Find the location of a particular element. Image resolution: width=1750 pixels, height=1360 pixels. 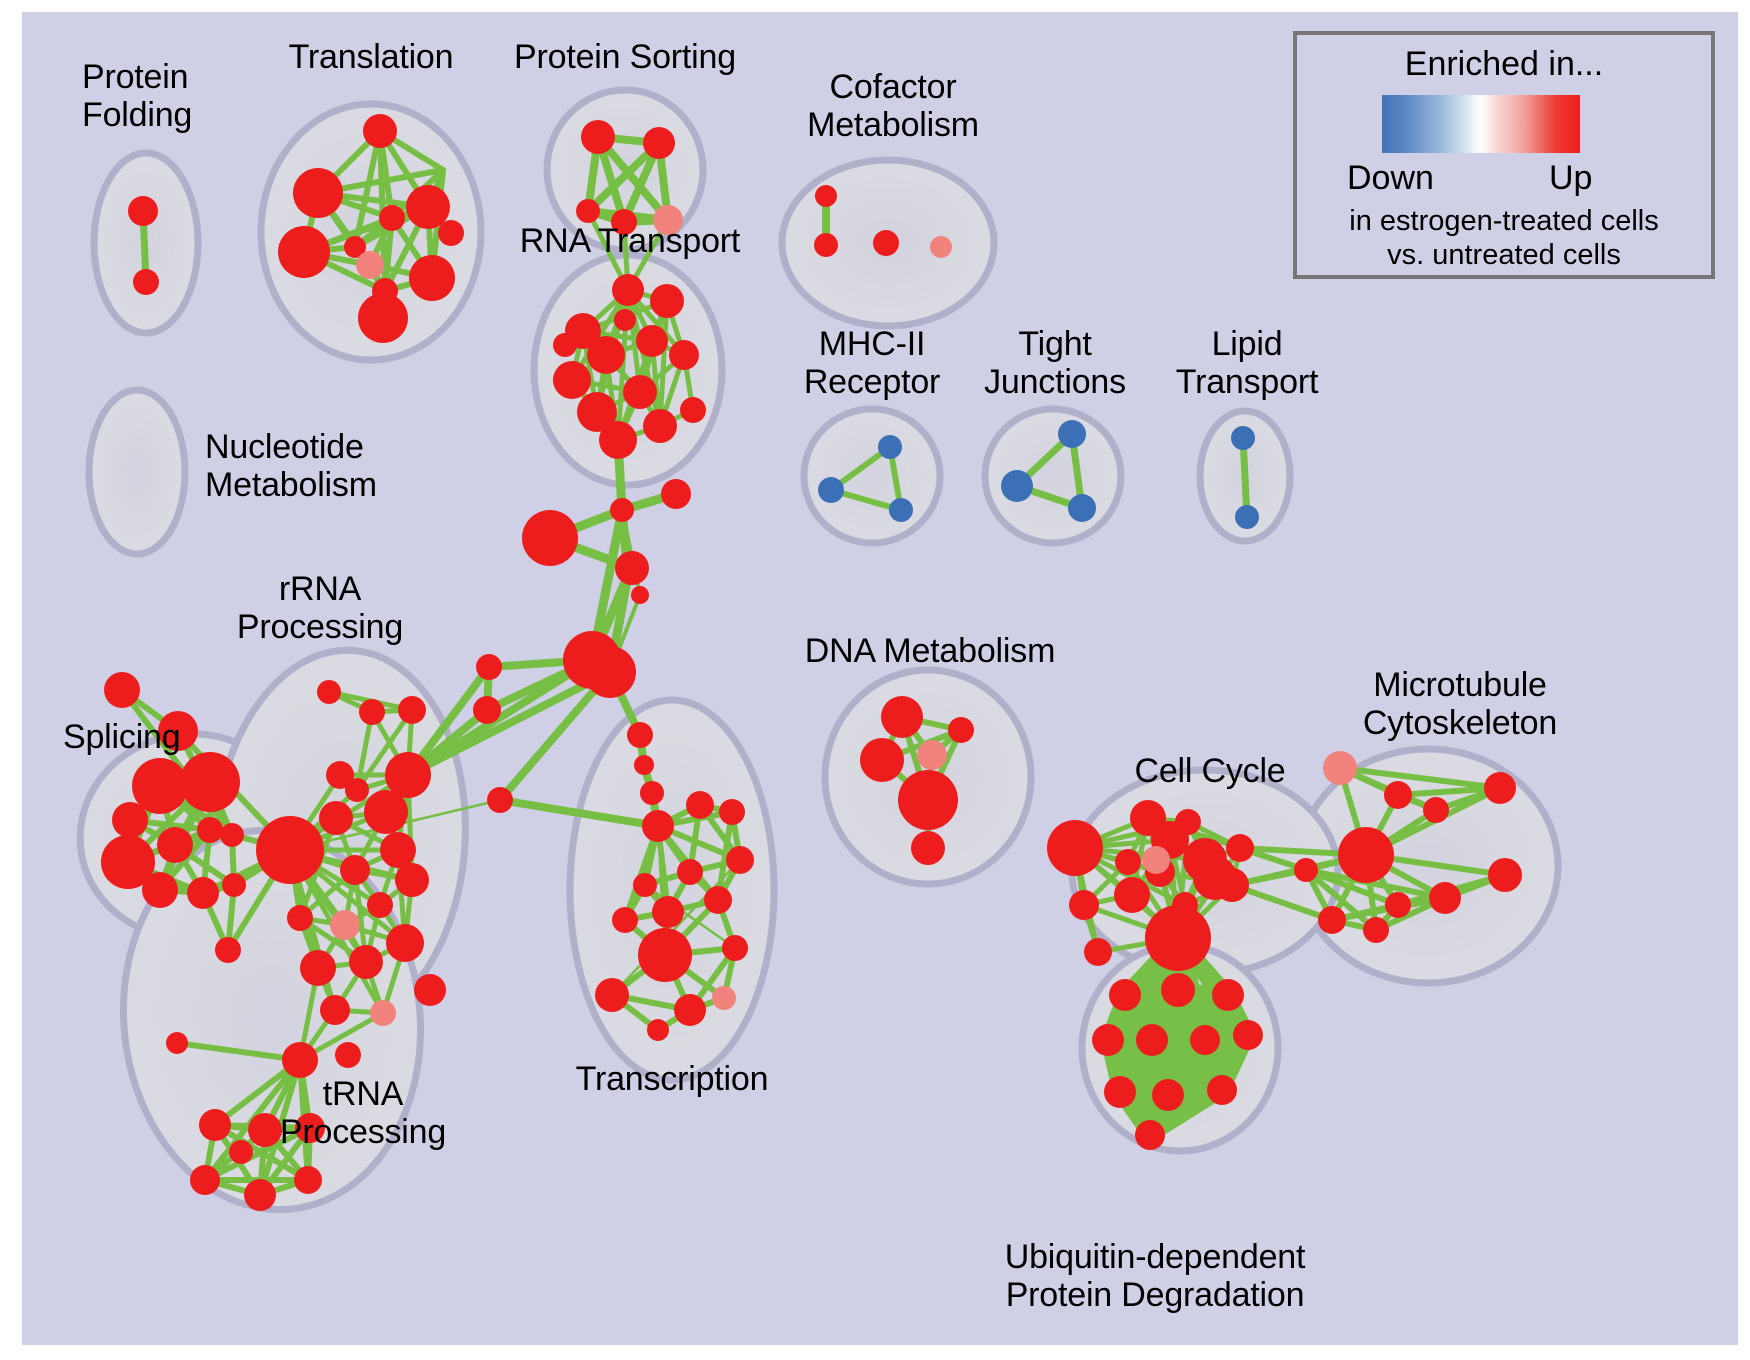

cluster-label-rna-transport: RNA Transport is located at coordinates (630, 241).